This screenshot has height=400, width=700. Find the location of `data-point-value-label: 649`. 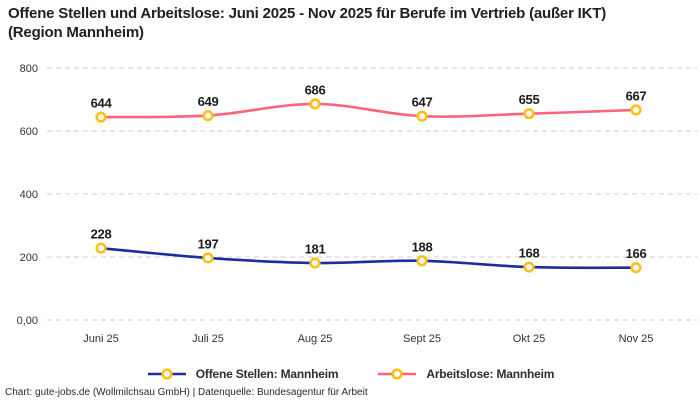

data-point-value-label: 649 is located at coordinates (208, 101).